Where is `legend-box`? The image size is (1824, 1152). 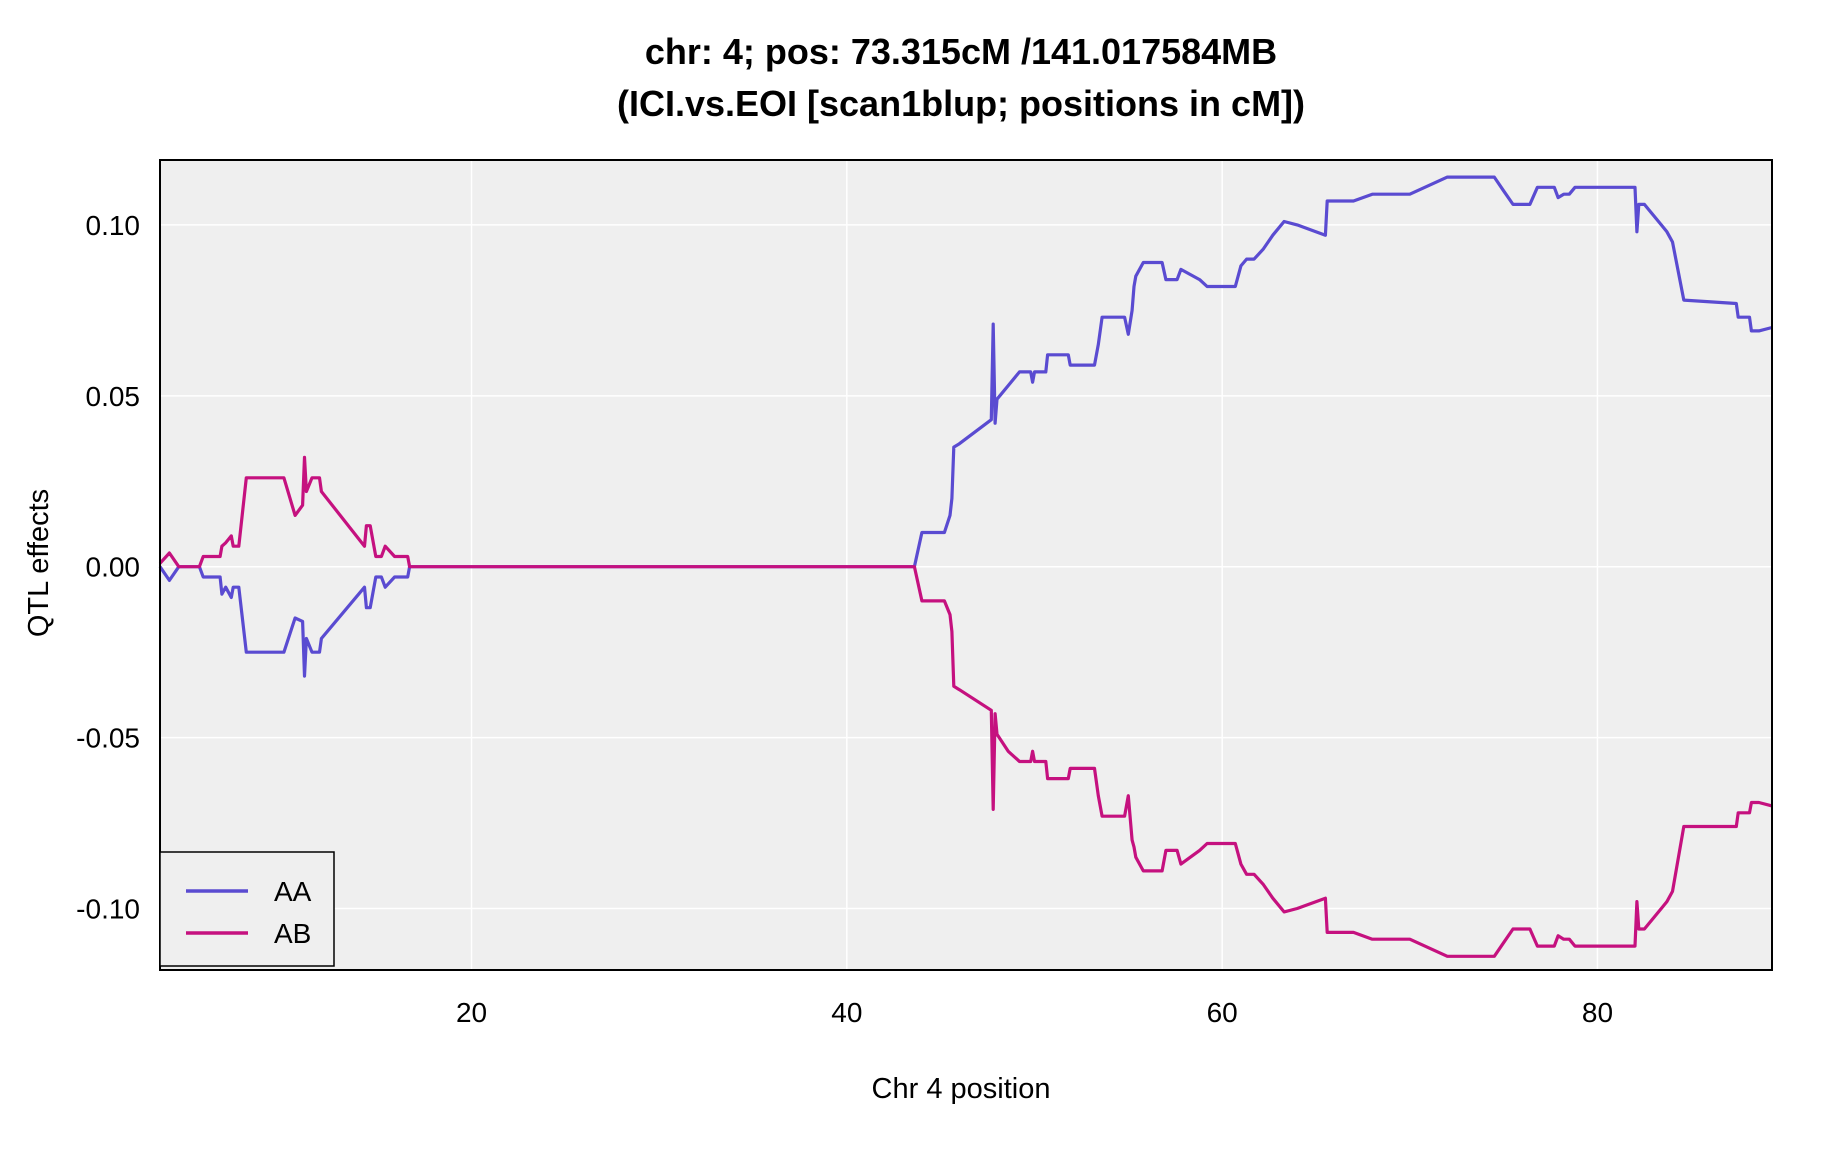
legend-box is located at coordinates (247, 909).